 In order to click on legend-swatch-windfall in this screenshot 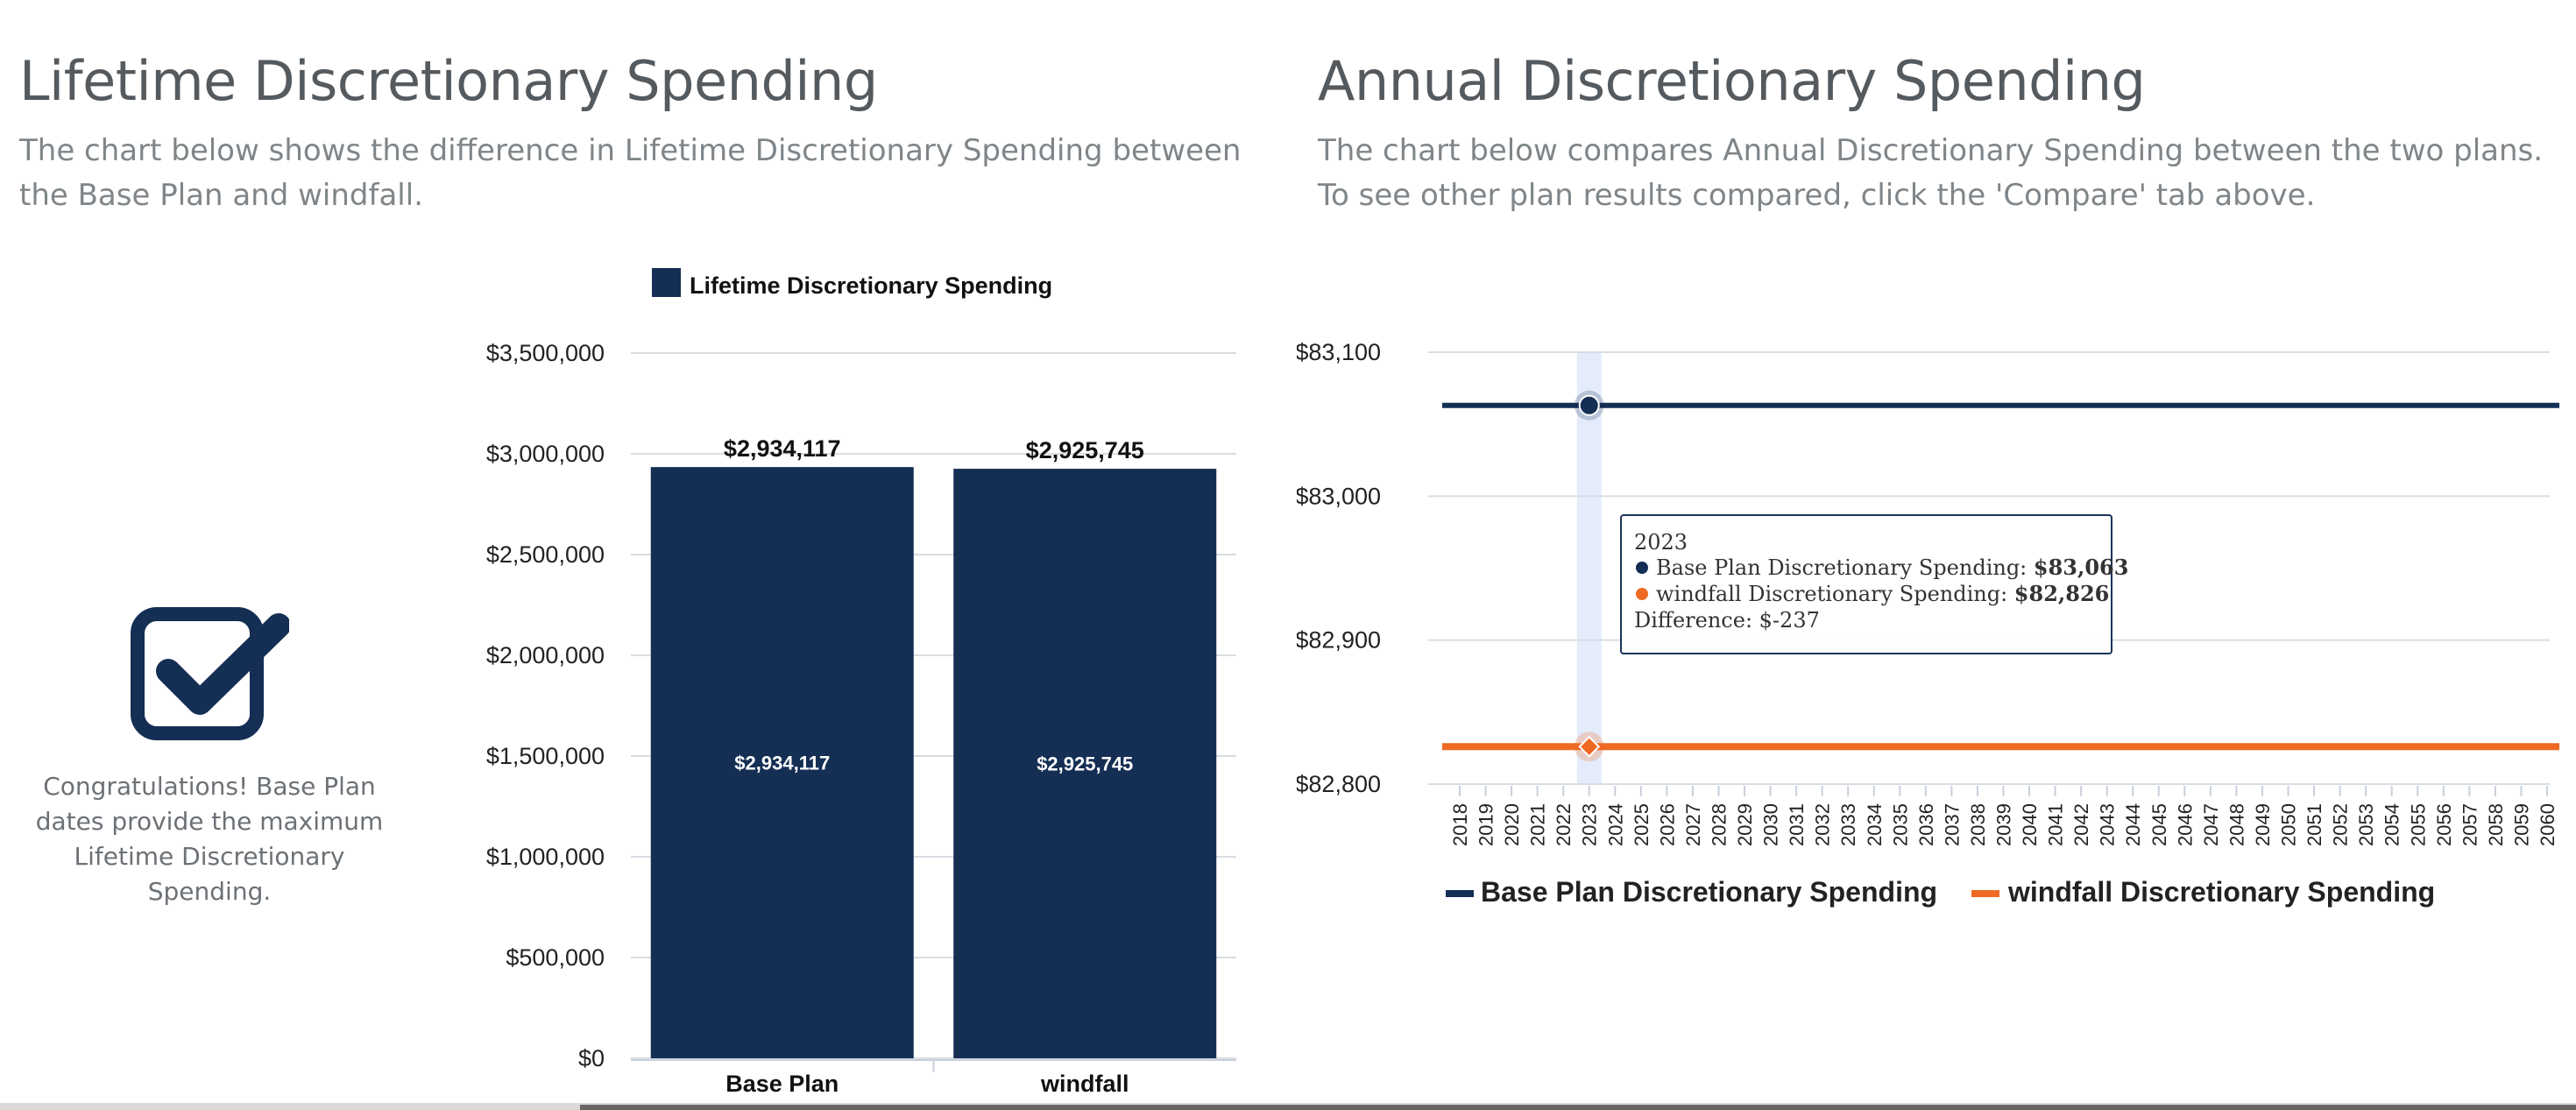, I will do `click(1985, 894)`.